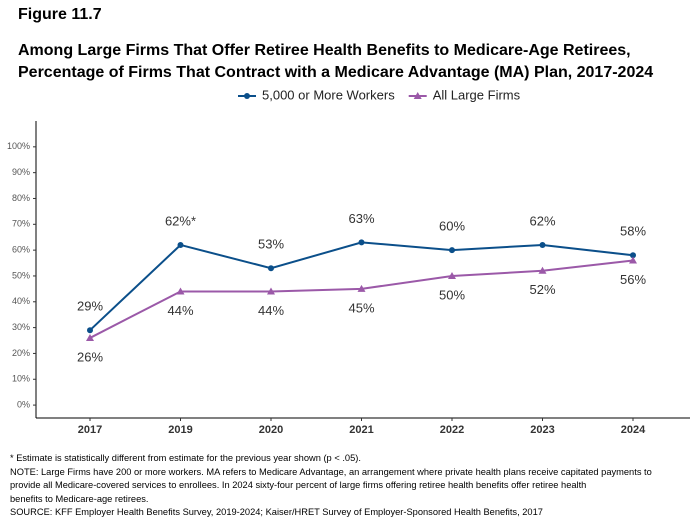 This screenshot has height=525, width=698. Describe the element at coordinates (23, 404) in the screenshot. I see `y-tick-label: 0%` at that location.